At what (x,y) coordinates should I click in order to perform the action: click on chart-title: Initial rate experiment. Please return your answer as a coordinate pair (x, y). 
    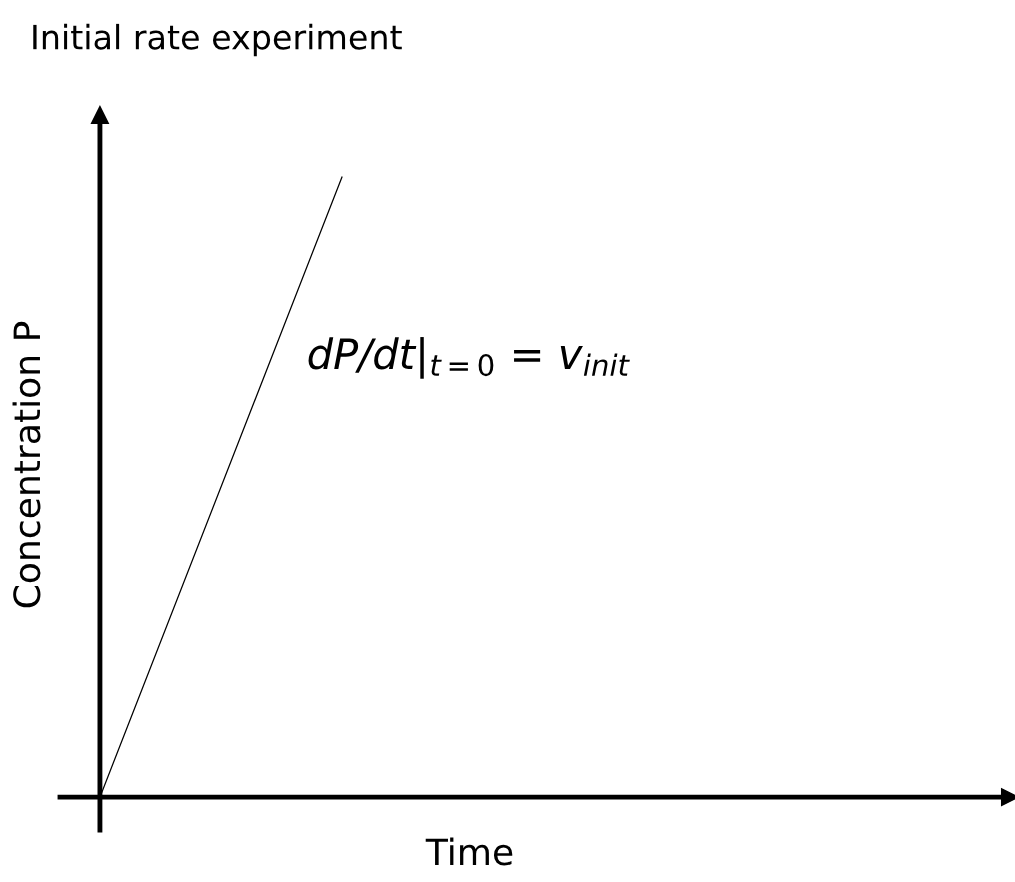
    Looking at the image, I should click on (217, 40).